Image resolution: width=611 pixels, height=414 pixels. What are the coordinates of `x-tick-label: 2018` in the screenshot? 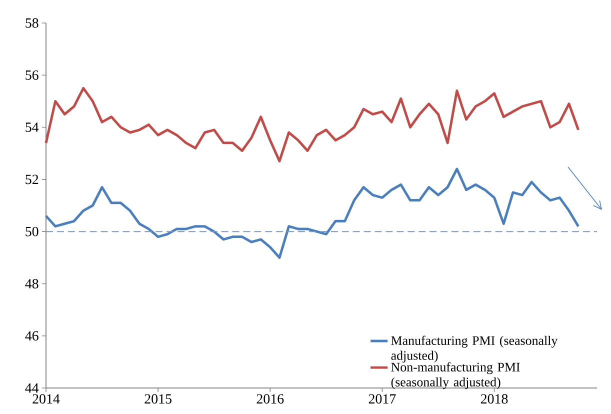 It's located at (494, 399).